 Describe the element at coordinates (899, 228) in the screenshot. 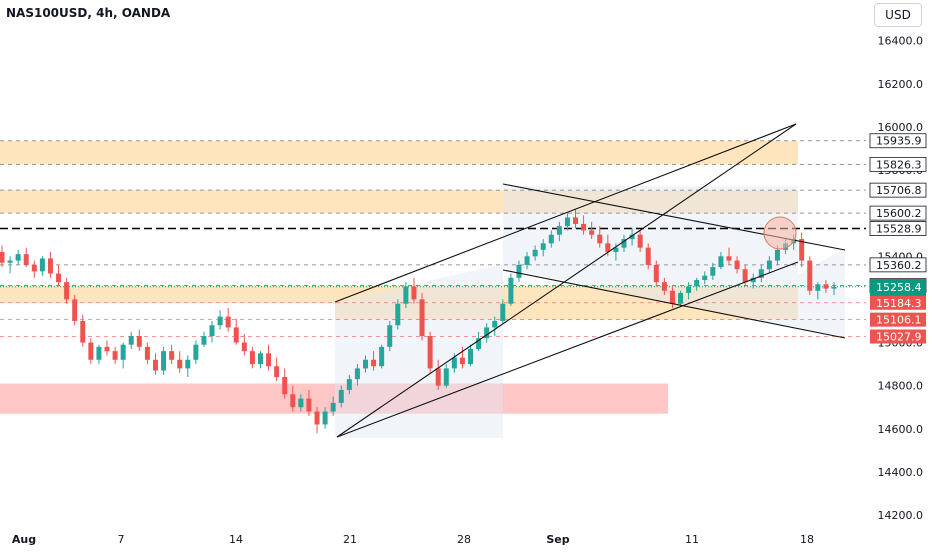

I see `level-label-4: 15528.9` at that location.